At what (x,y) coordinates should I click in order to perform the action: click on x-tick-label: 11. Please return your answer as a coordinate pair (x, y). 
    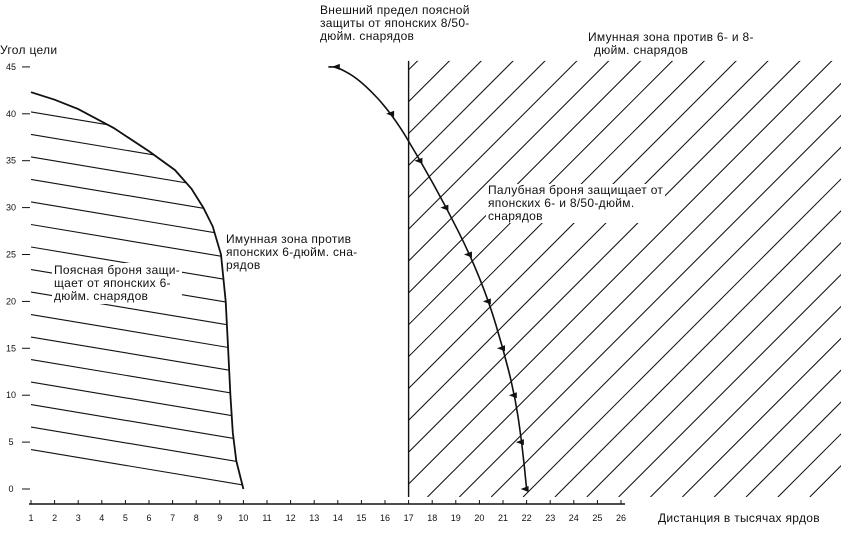
    Looking at the image, I should click on (266, 518).